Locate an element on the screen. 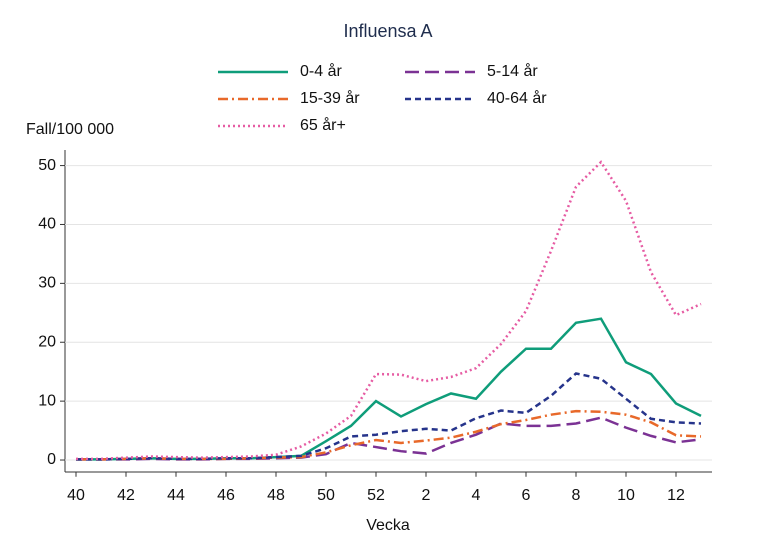 The image size is (760, 553). x-tick-label: 12 is located at coordinates (676, 495).